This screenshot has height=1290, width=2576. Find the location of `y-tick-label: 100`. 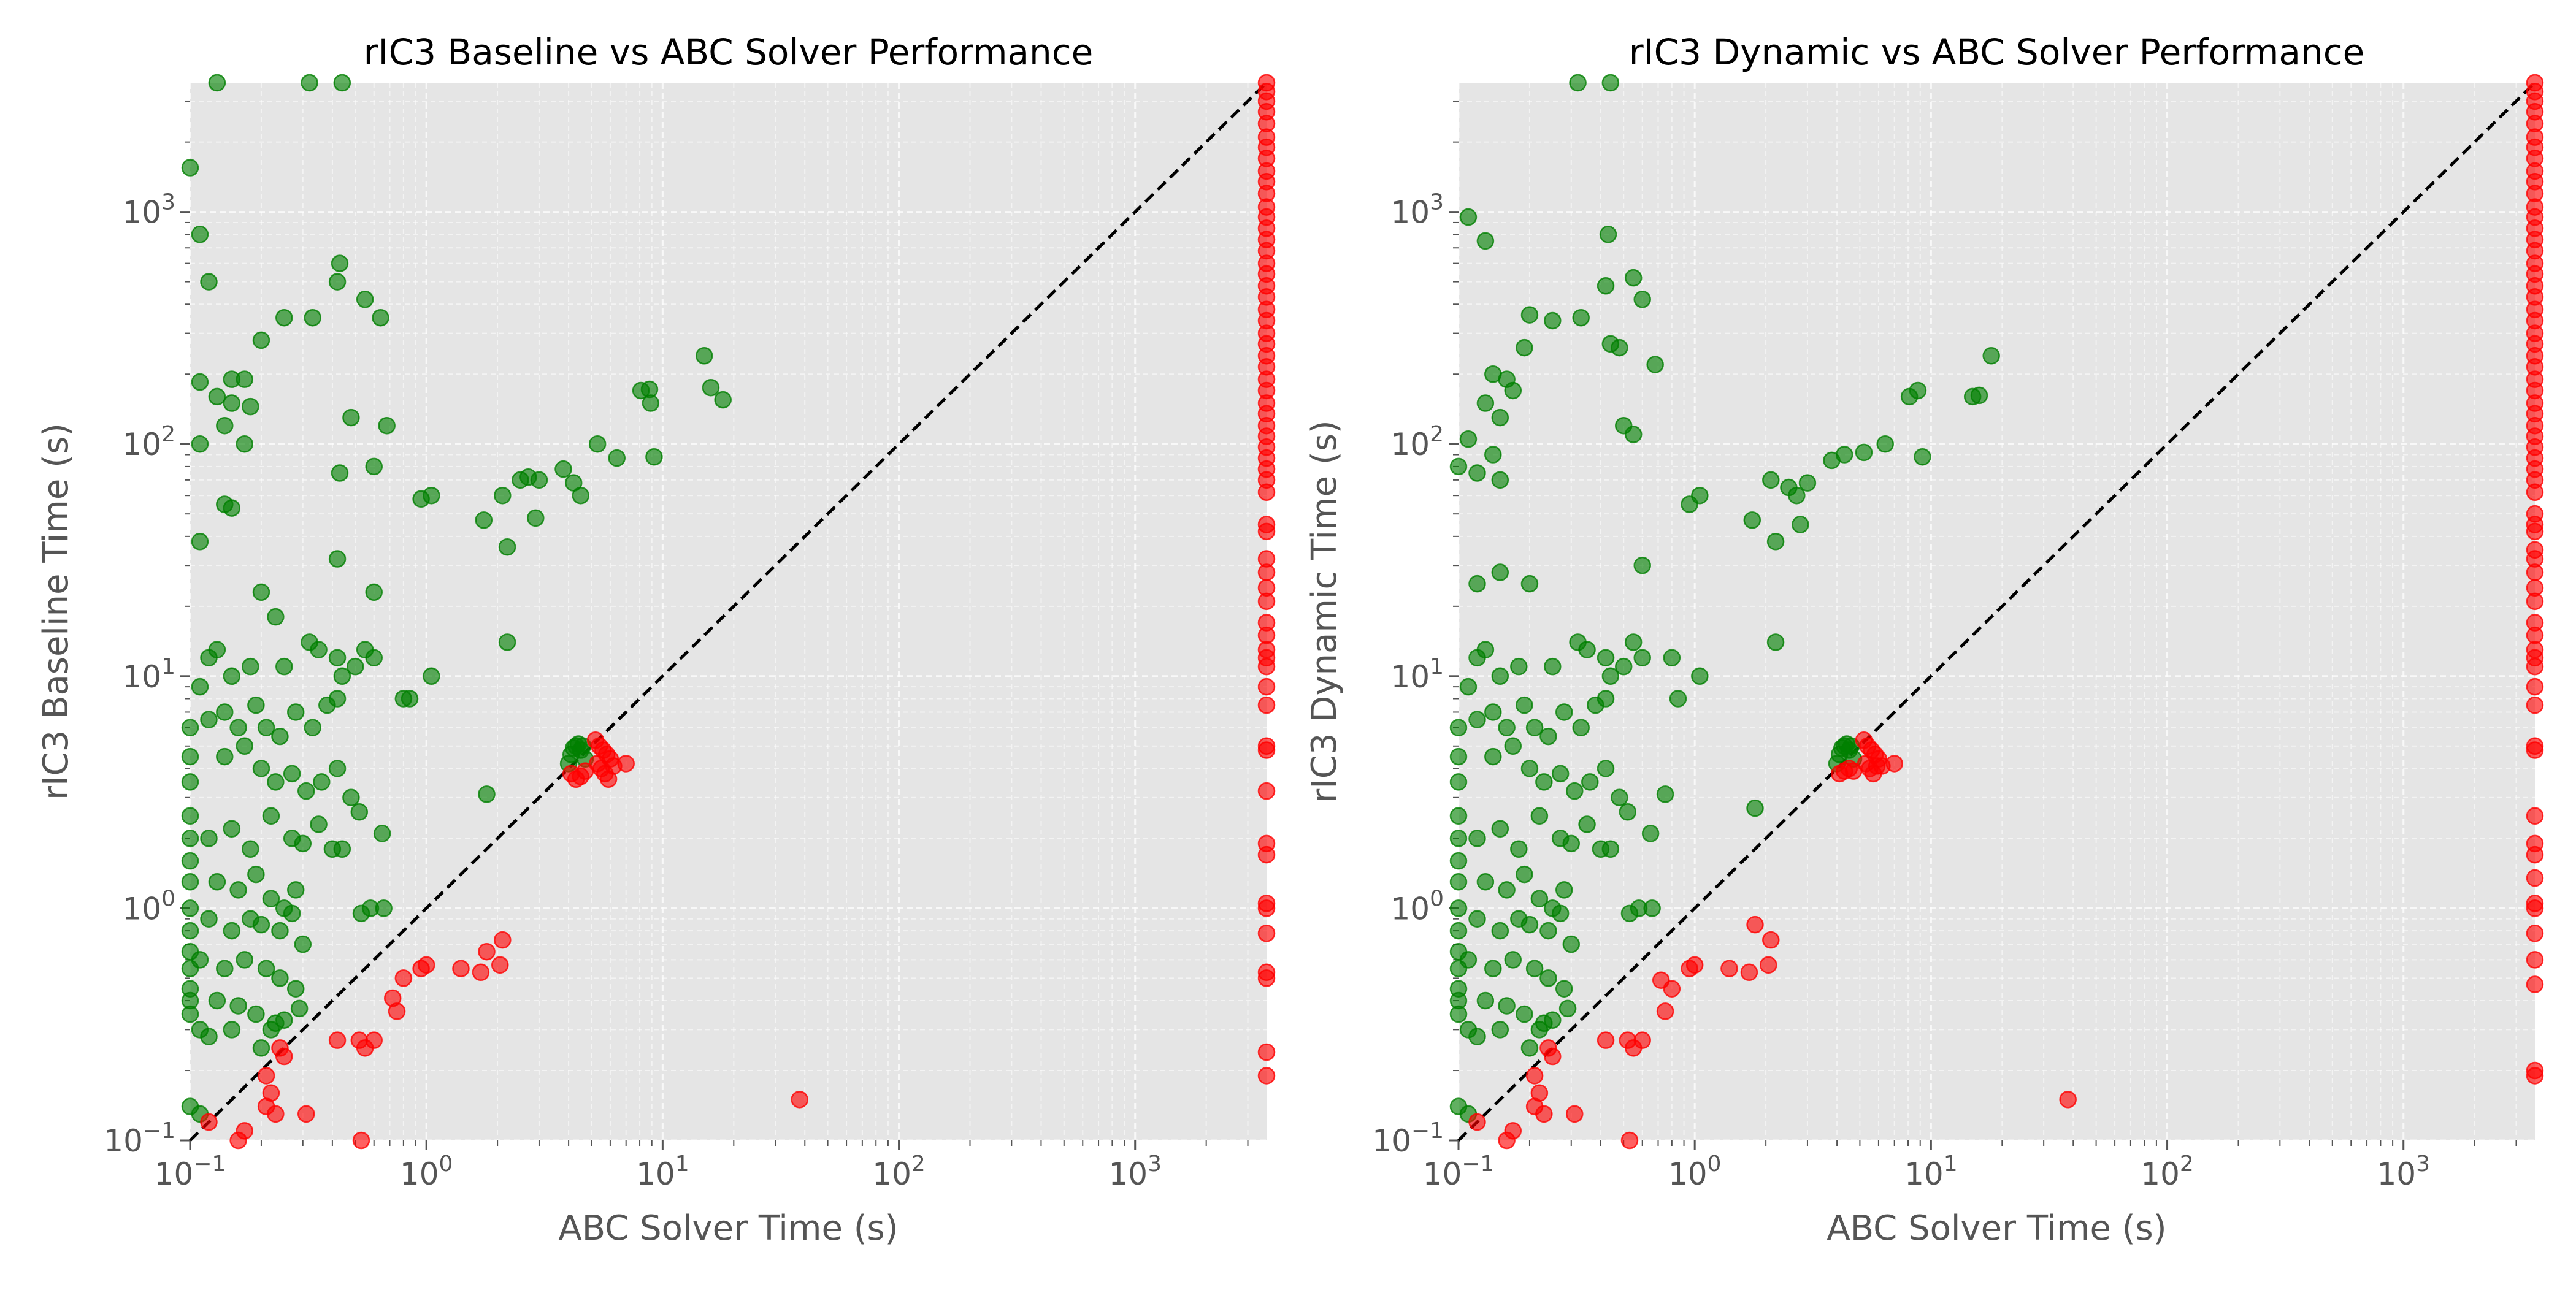

y-tick-label: 100 is located at coordinates (148, 906).